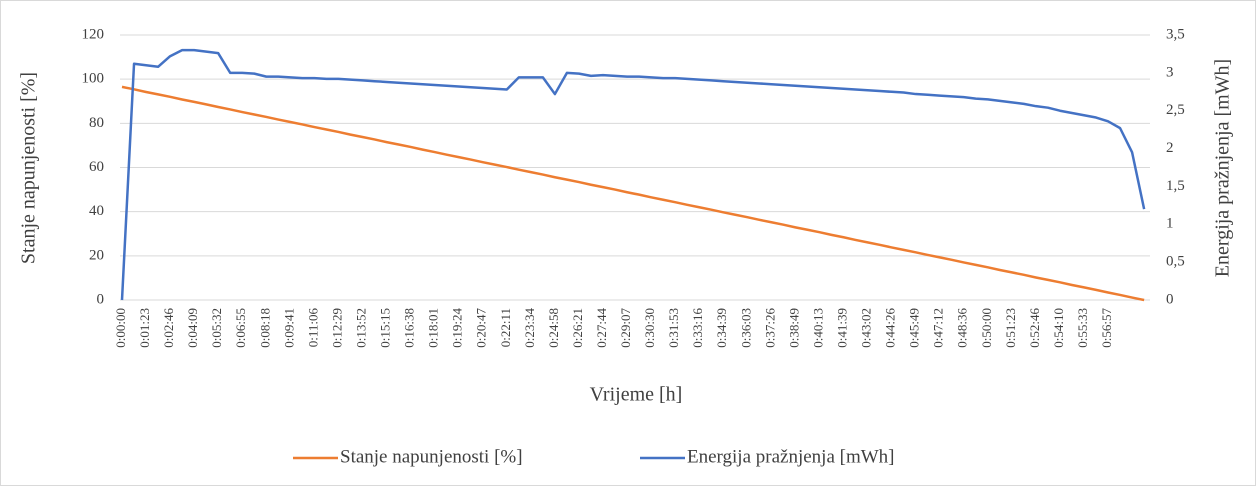 This screenshot has width=1256, height=486. Describe the element at coordinates (673, 328) in the screenshot. I see `x-tick-label: 0:31:53` at that location.